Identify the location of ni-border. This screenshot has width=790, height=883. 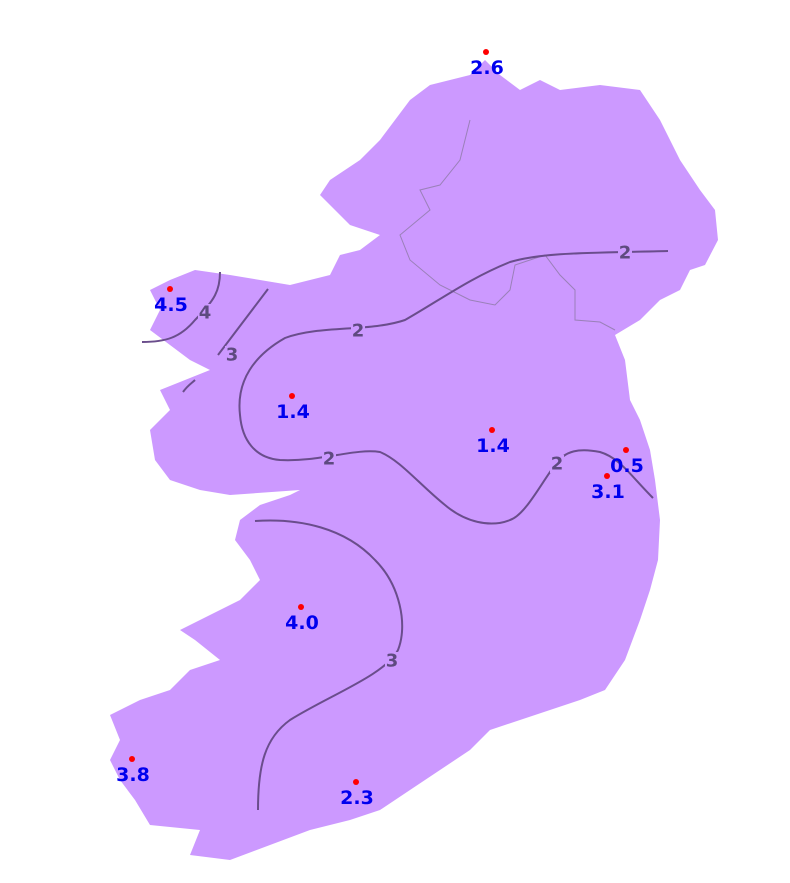
(507, 225).